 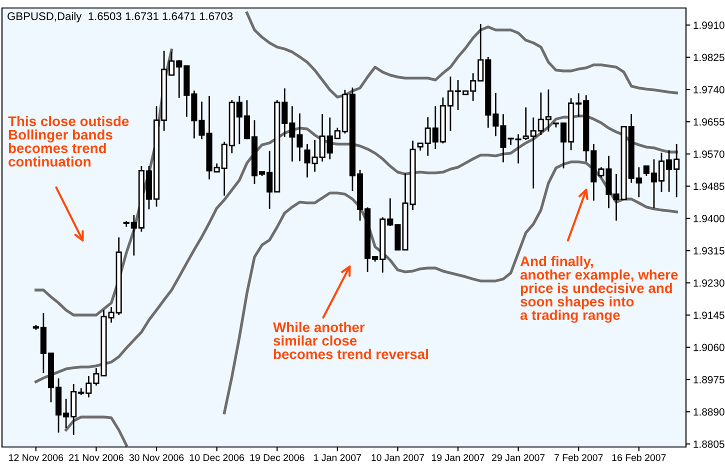 What do you see at coordinates (337, 458) in the screenshot?
I see `x-tick-label: 1 Jan 2007` at bounding box center [337, 458].